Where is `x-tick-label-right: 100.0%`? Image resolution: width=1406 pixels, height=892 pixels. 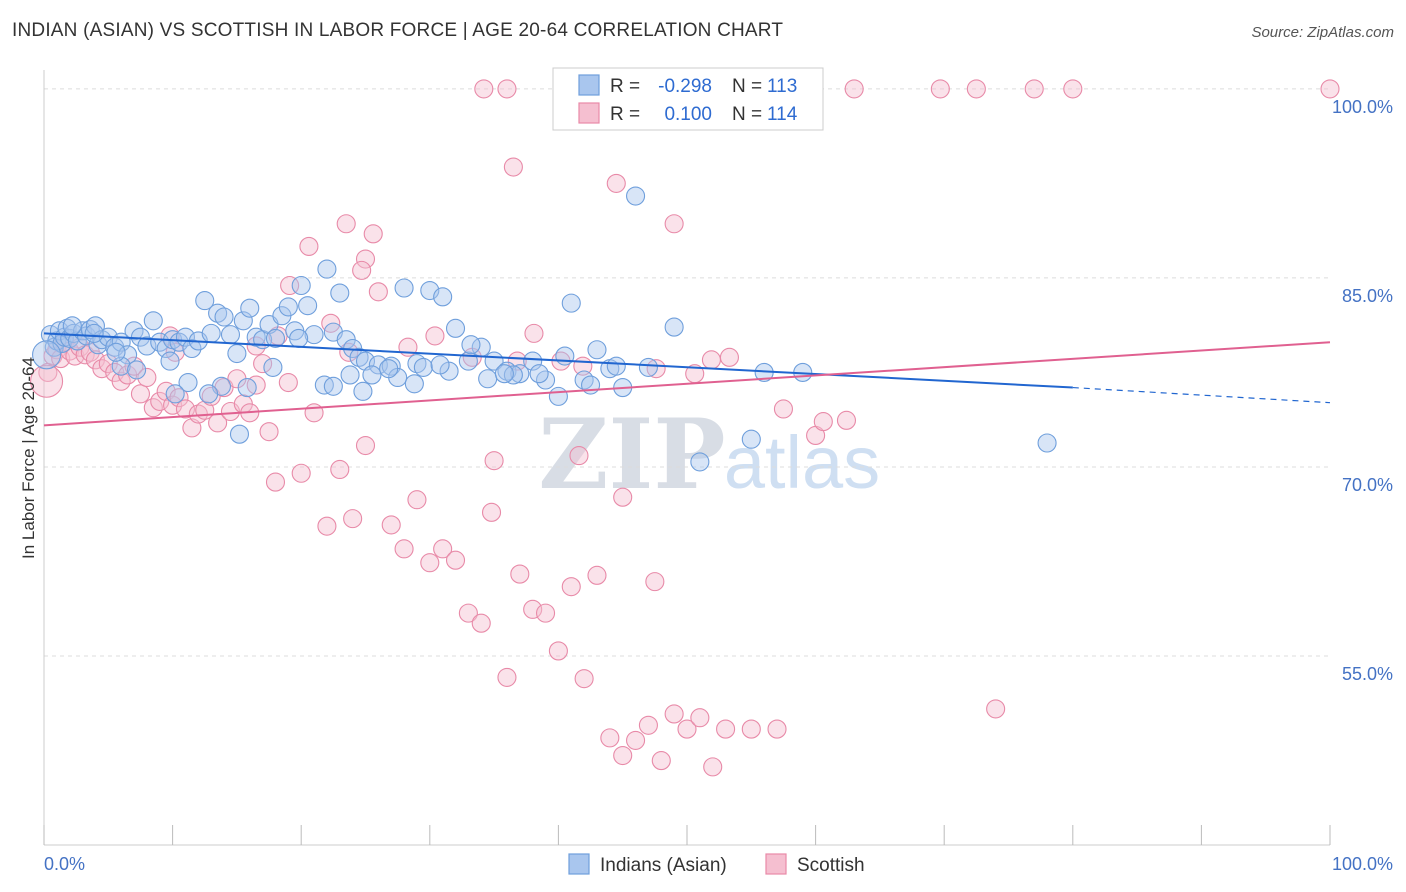 x-tick-label-right: 100.0% is located at coordinates (1362, 864).